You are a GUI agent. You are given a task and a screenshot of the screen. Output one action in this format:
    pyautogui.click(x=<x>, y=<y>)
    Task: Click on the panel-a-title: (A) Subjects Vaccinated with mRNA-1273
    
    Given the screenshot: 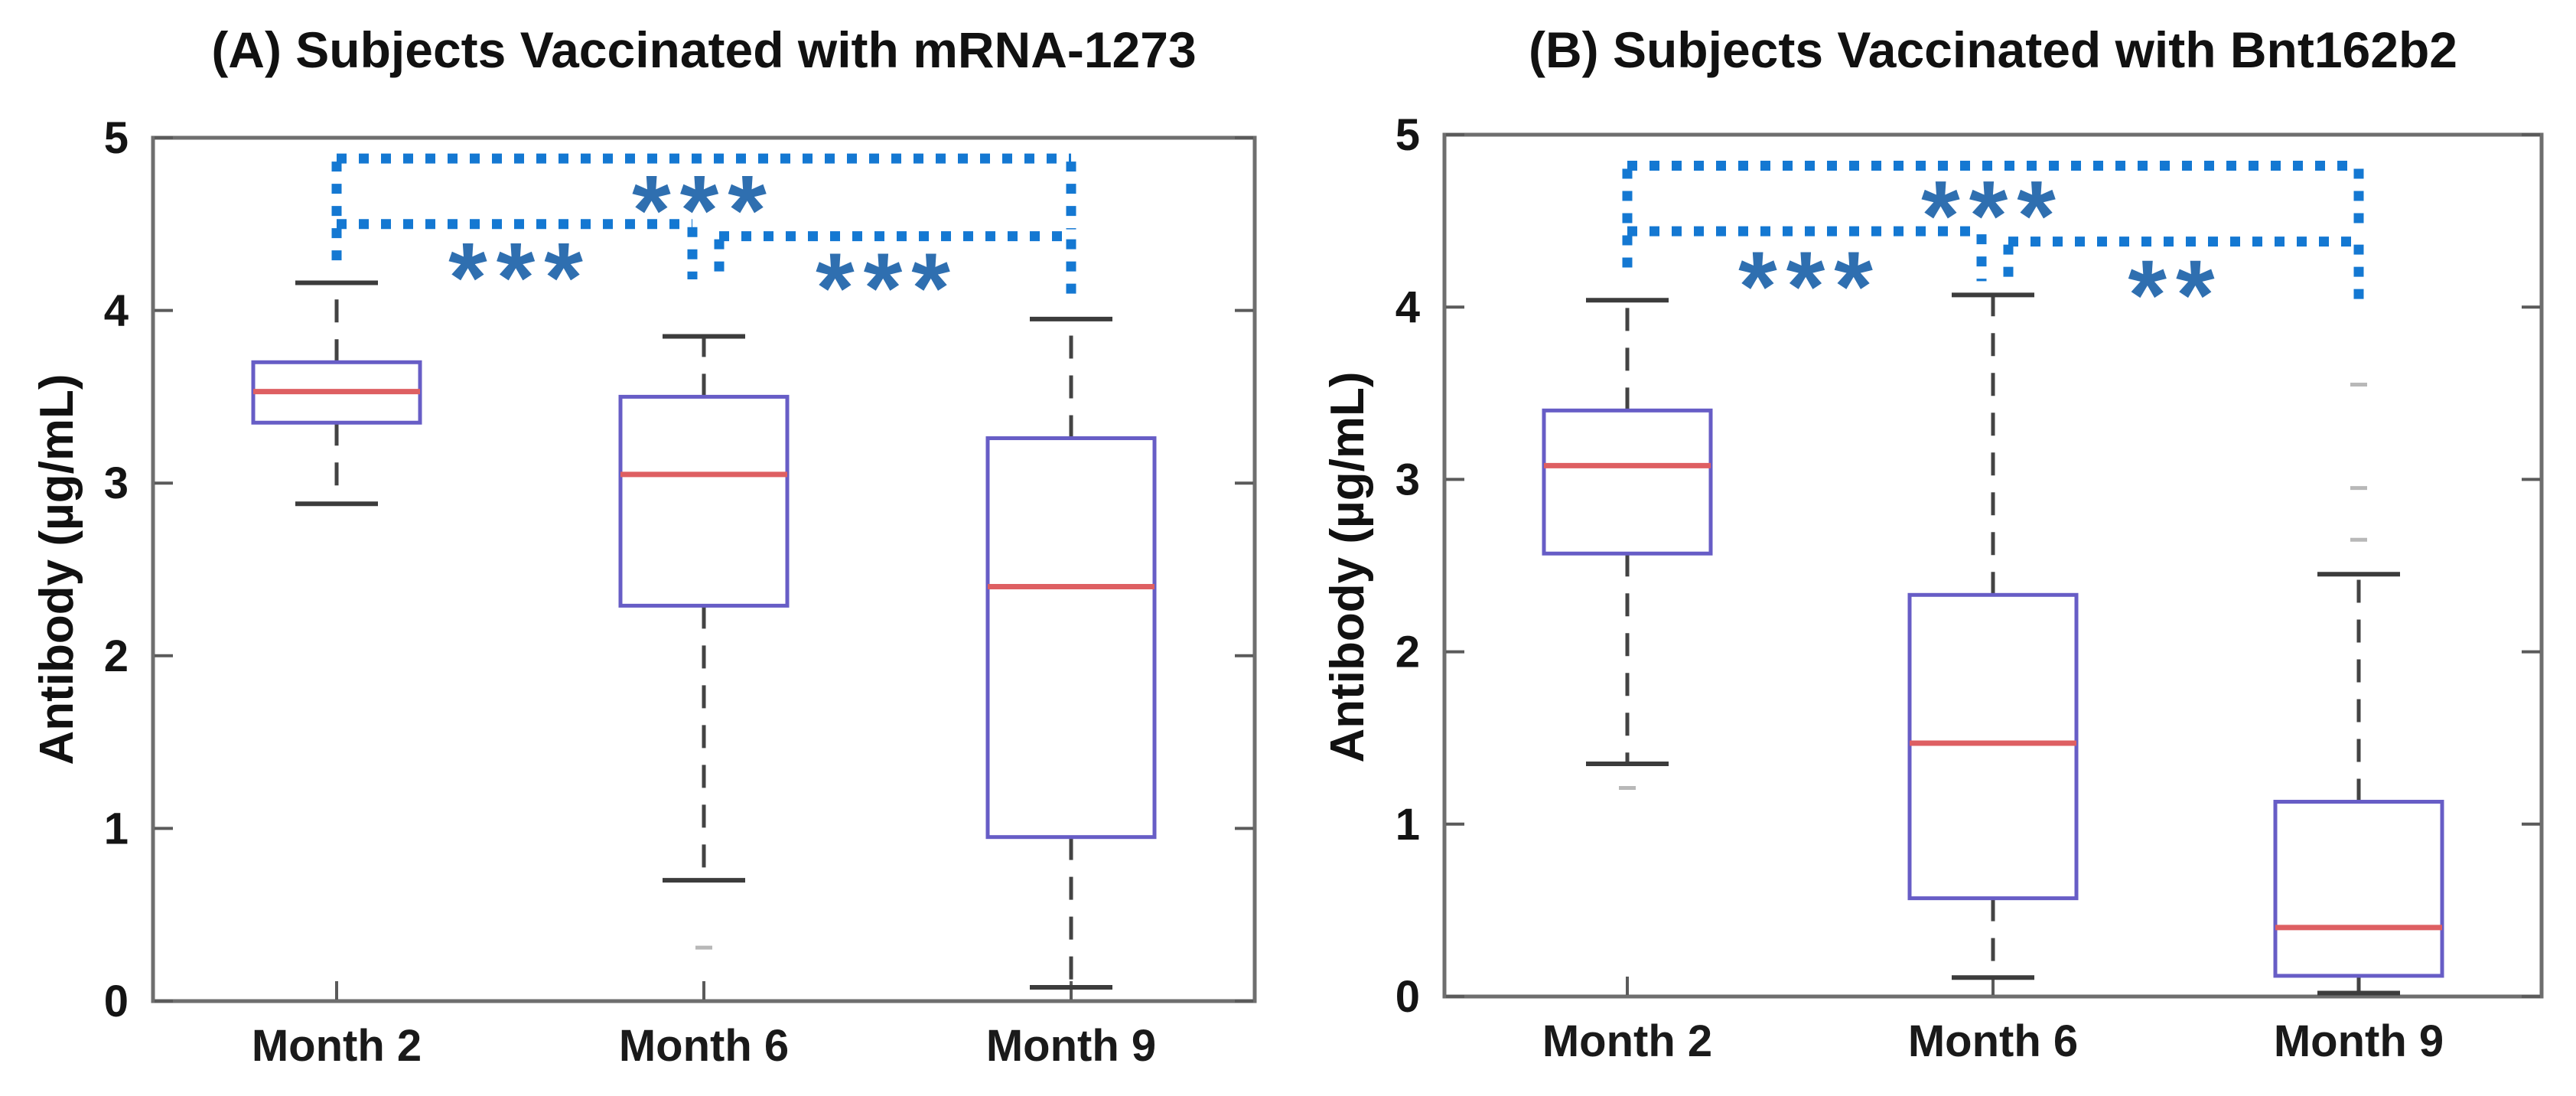 What is the action you would take?
    pyautogui.click(x=703, y=50)
    